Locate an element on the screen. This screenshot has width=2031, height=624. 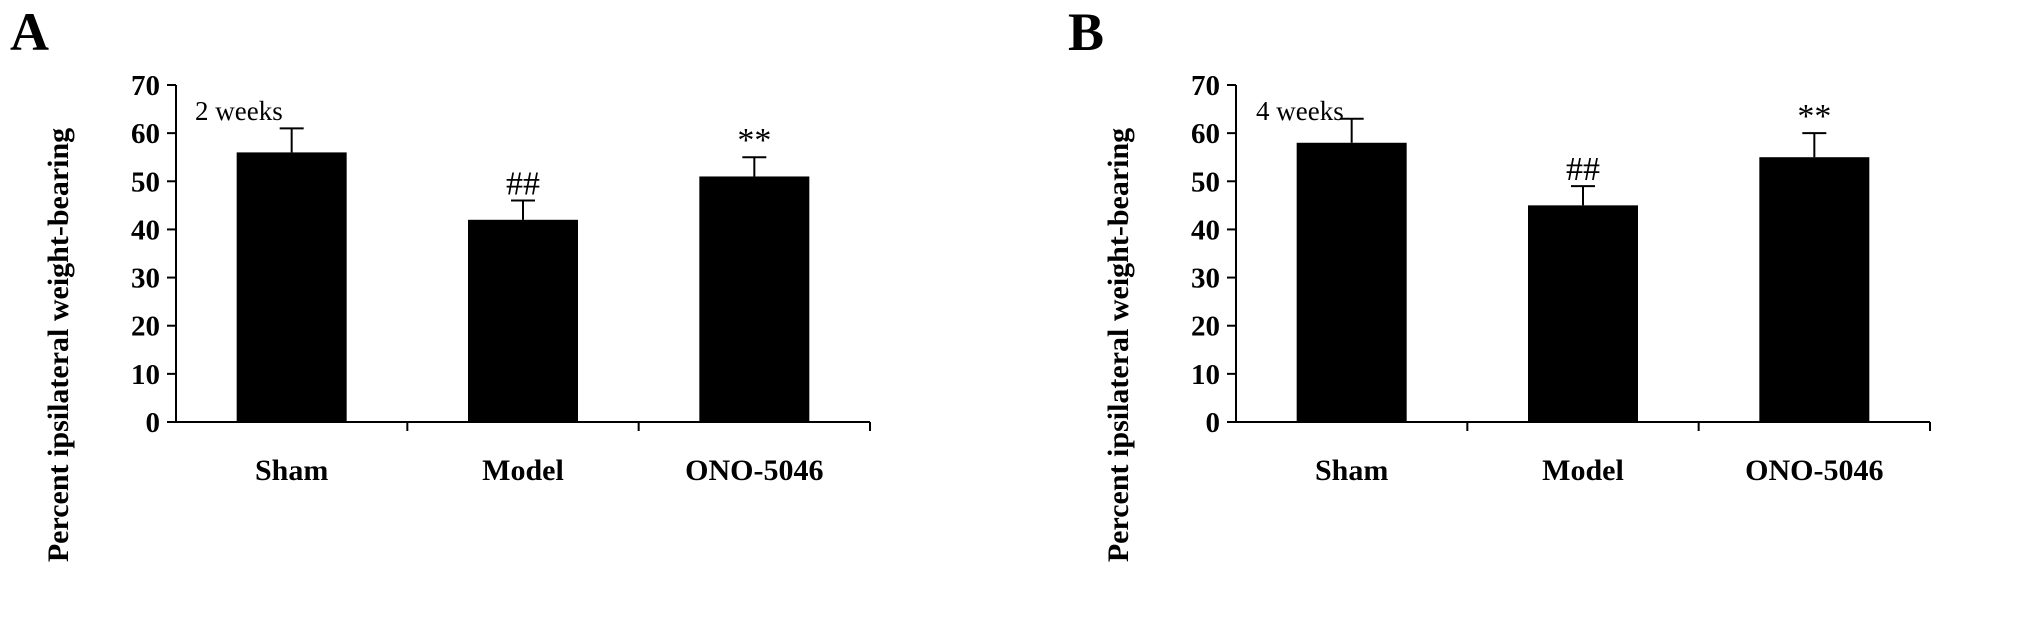
panel-a-significance-3: ** is located at coordinates (754, 140).